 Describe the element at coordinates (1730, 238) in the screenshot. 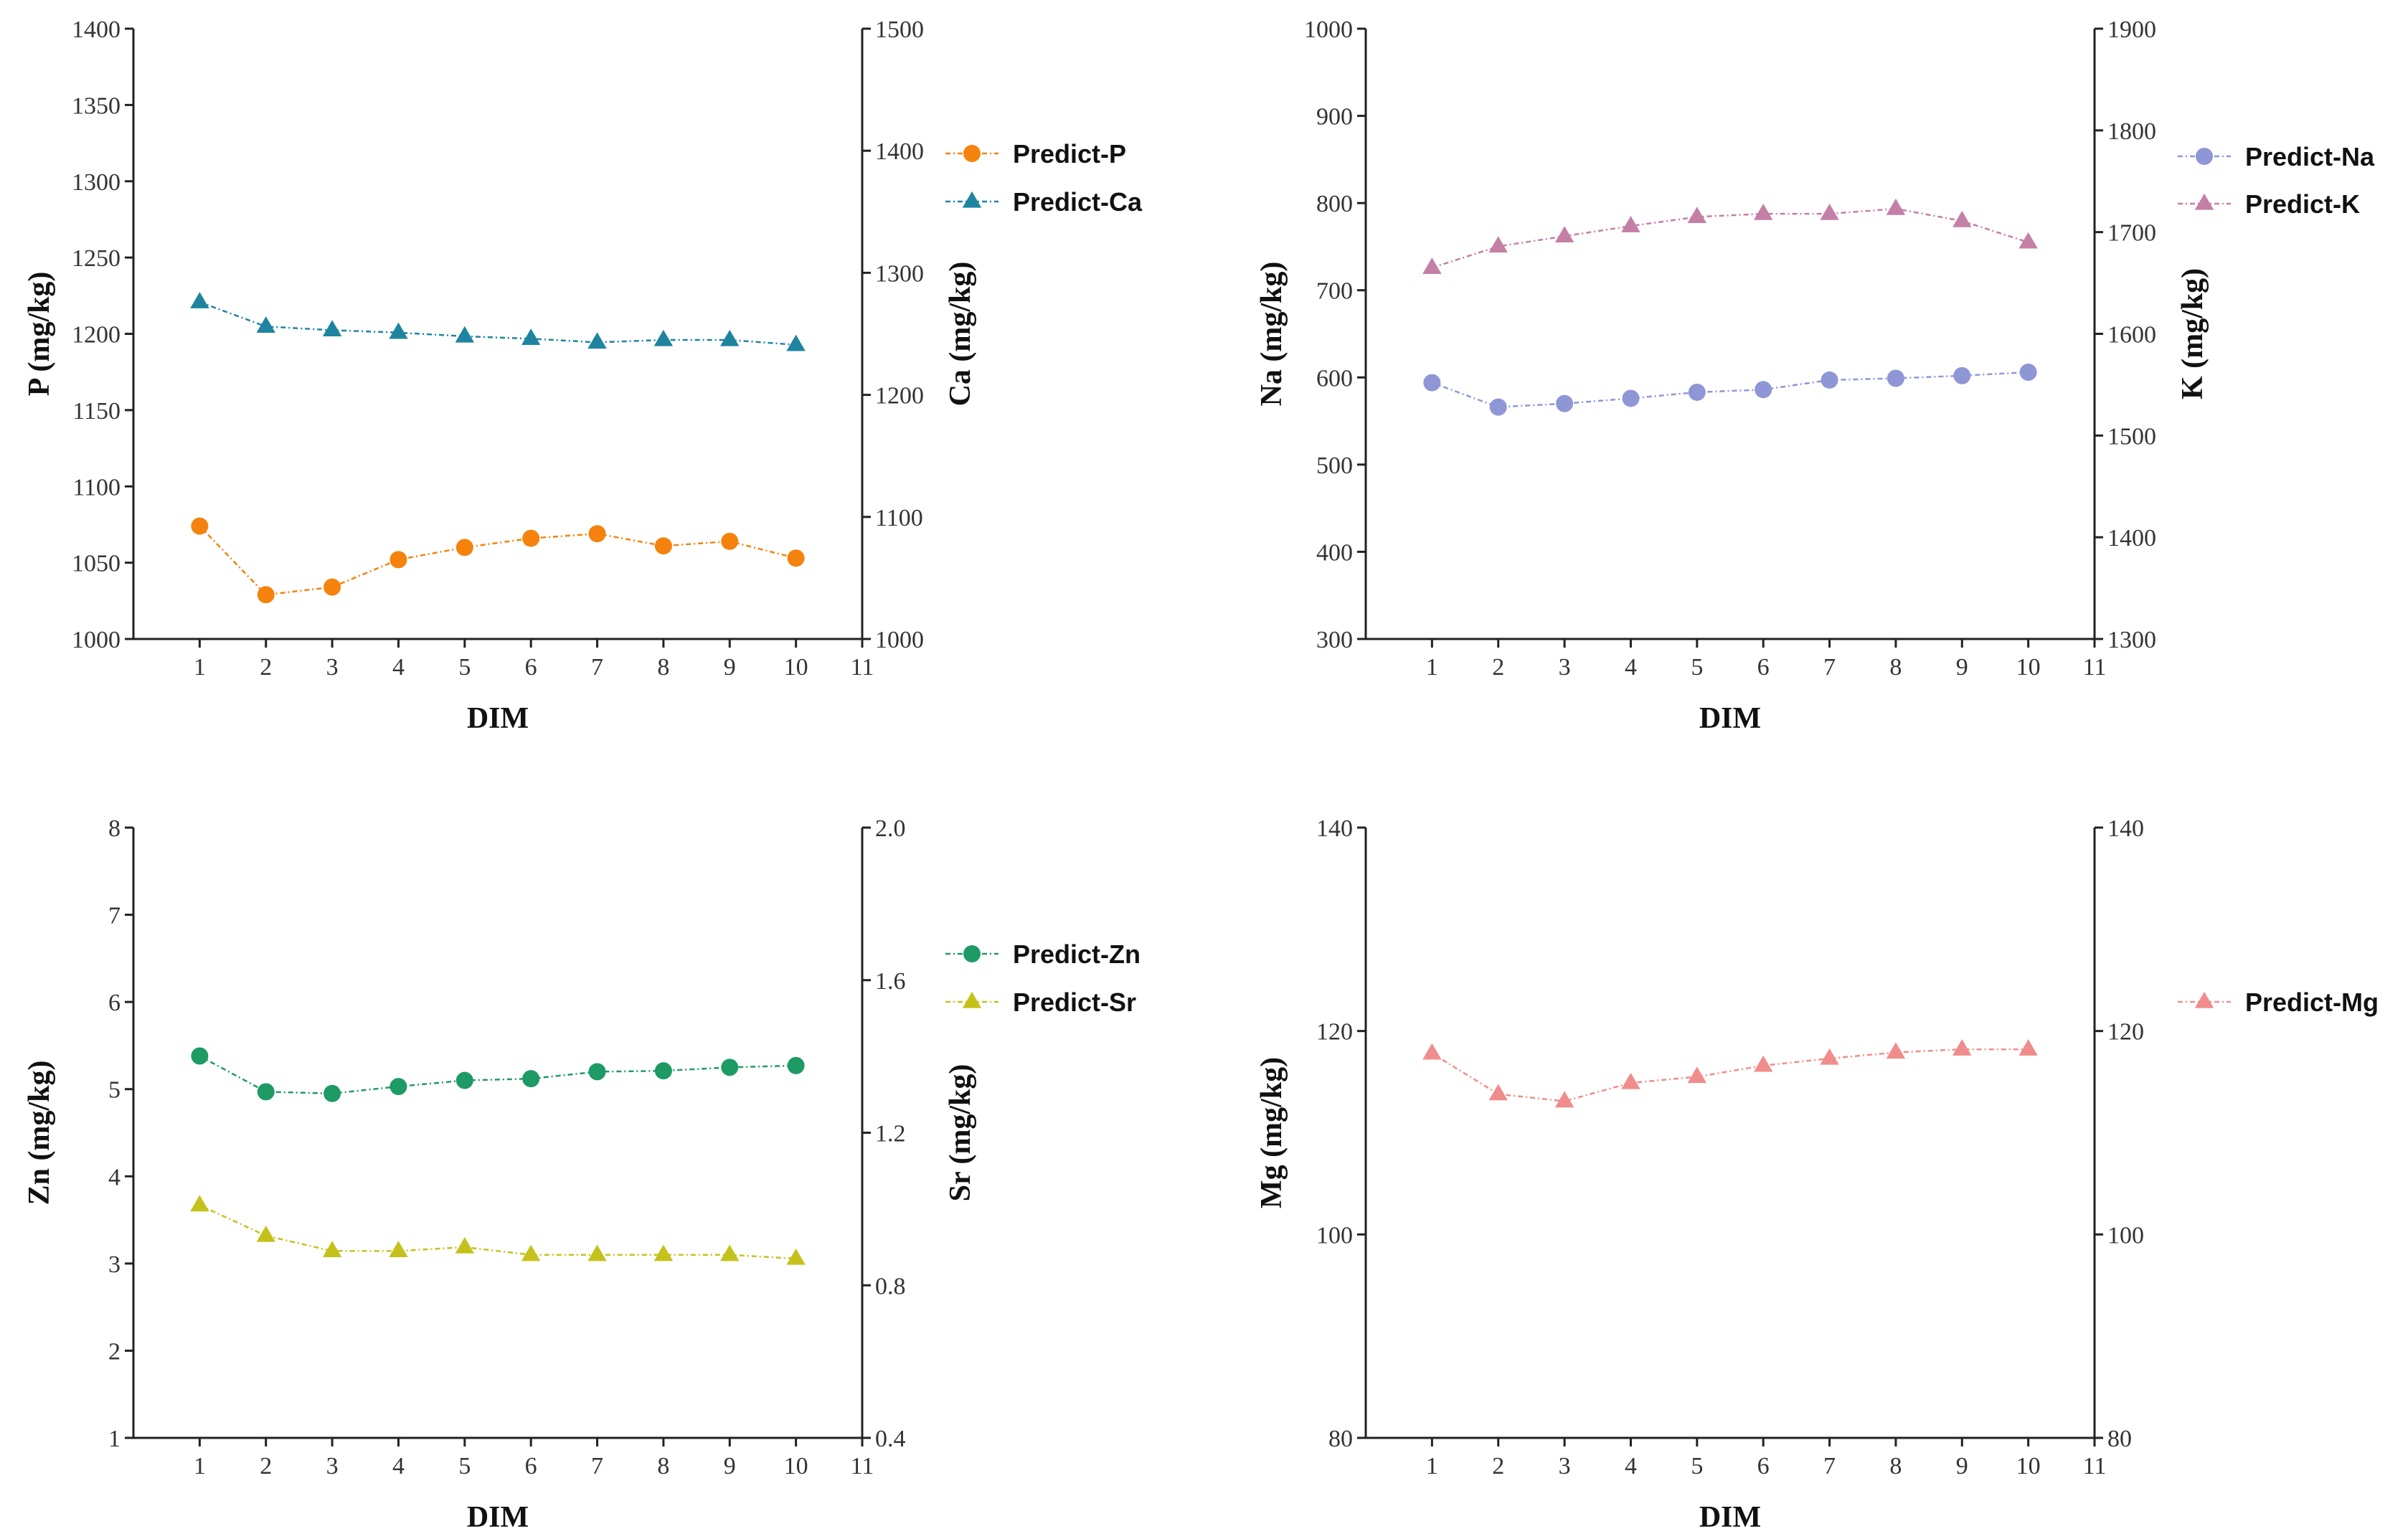

I see `series-line-predict-k` at that location.